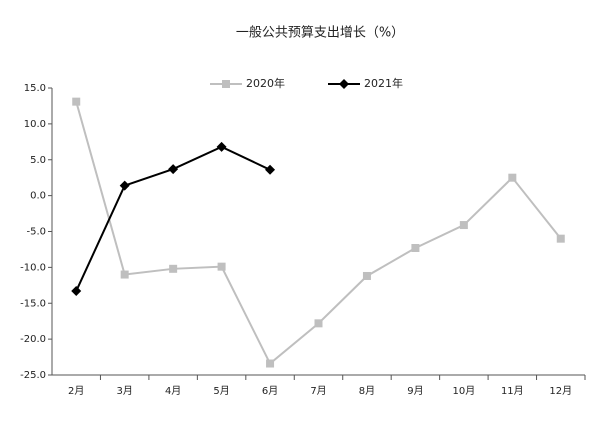 The height and width of the screenshot is (424, 604). Describe the element at coordinates (36, 232) in the screenshot. I see `y-tick-label: -5.0` at that location.